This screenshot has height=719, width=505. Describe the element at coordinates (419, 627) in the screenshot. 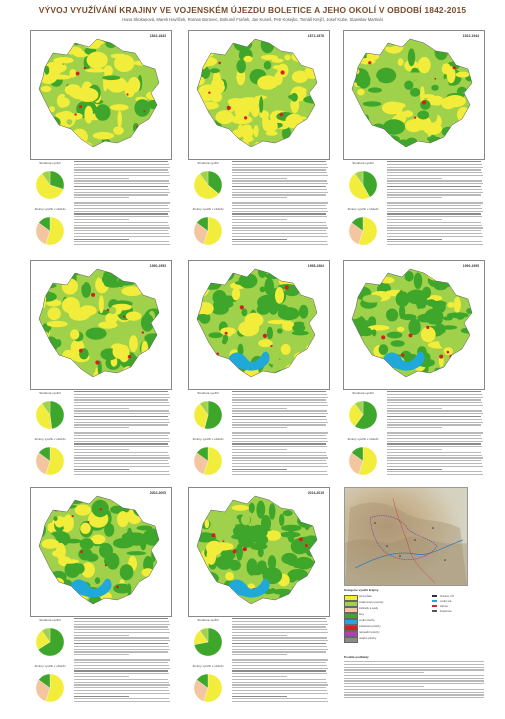

I see `legend-item: zastavěné plochy` at that location.